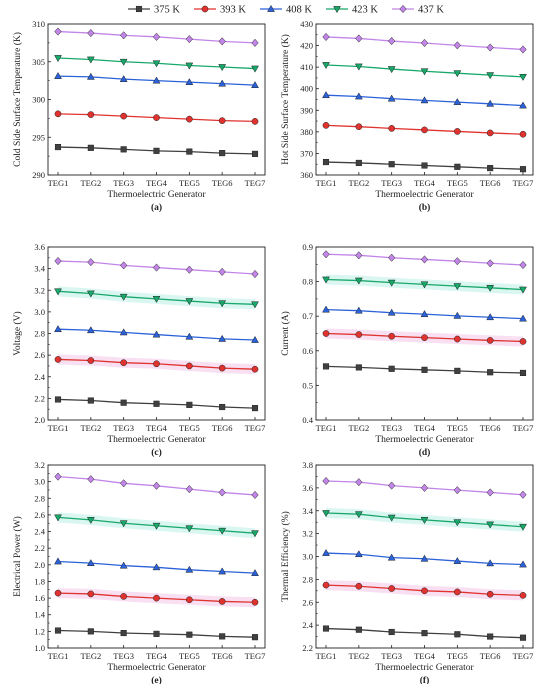 The image size is (550, 684). What do you see at coordinates (306, 89) in the screenshot?
I see `y-tick-label: 400` at bounding box center [306, 89].